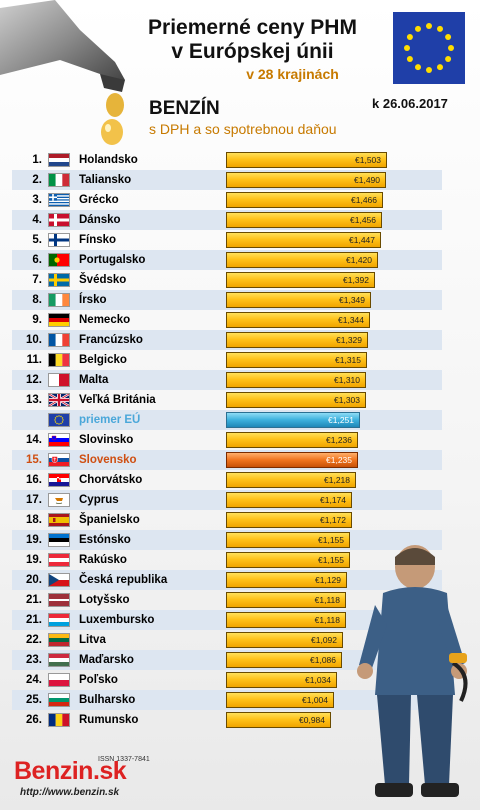  What do you see at coordinates (312, 720) in the screenshot?
I see `price-value-label: €0,984` at bounding box center [312, 720].